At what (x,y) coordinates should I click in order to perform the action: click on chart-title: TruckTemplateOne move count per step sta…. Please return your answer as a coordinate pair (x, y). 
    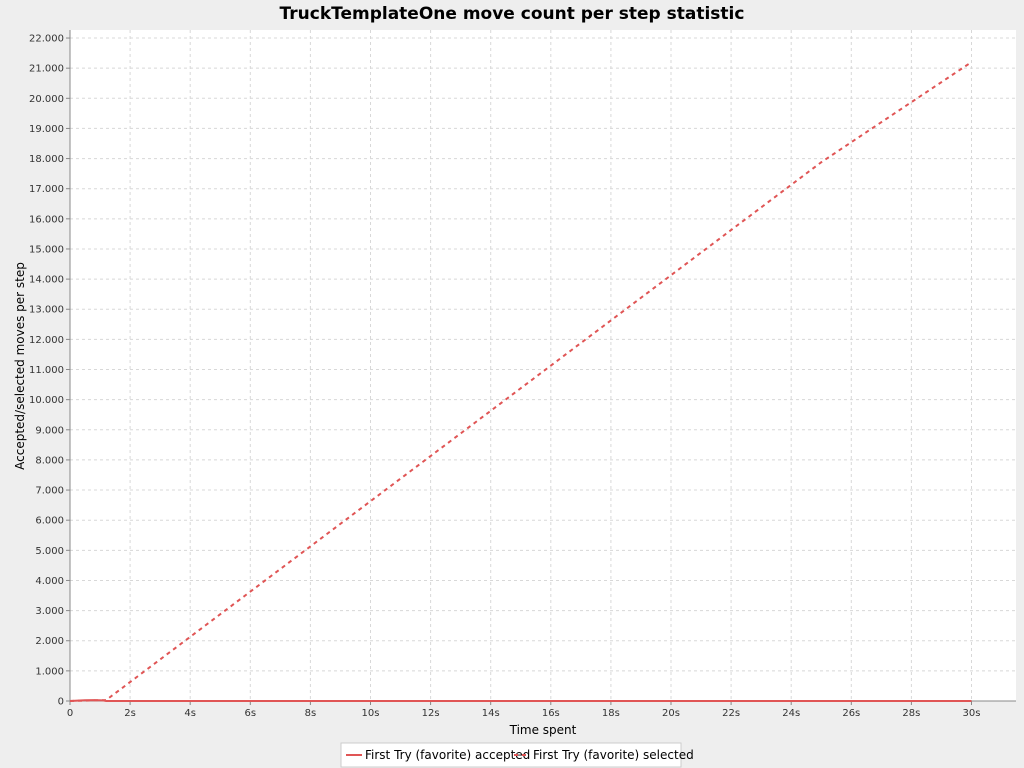
    Looking at the image, I should click on (512, 14).